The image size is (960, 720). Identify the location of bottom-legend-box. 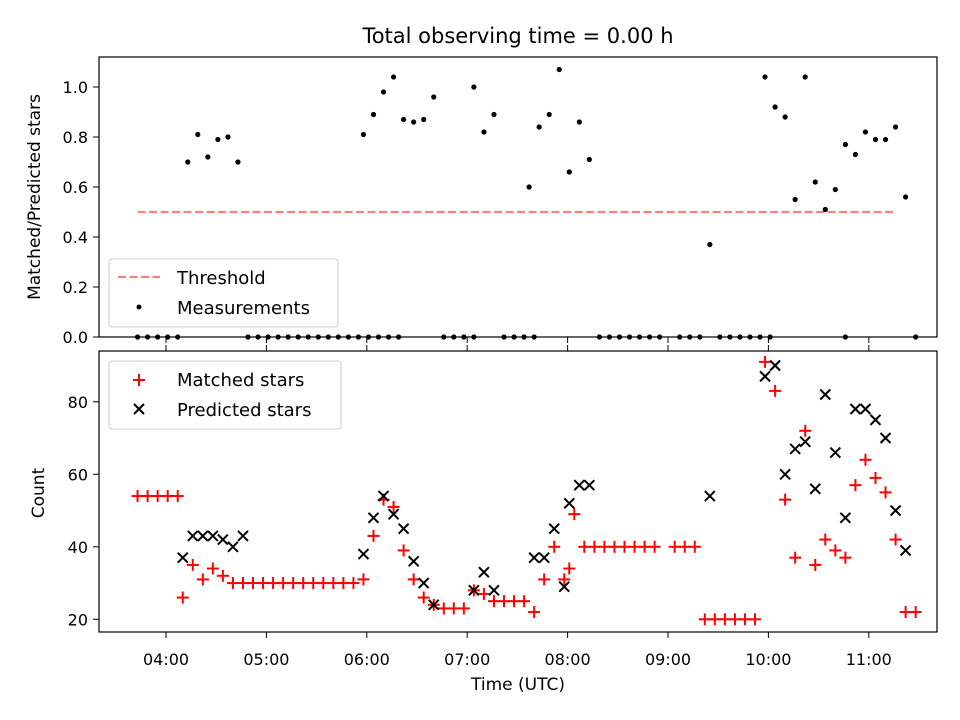
(225, 395).